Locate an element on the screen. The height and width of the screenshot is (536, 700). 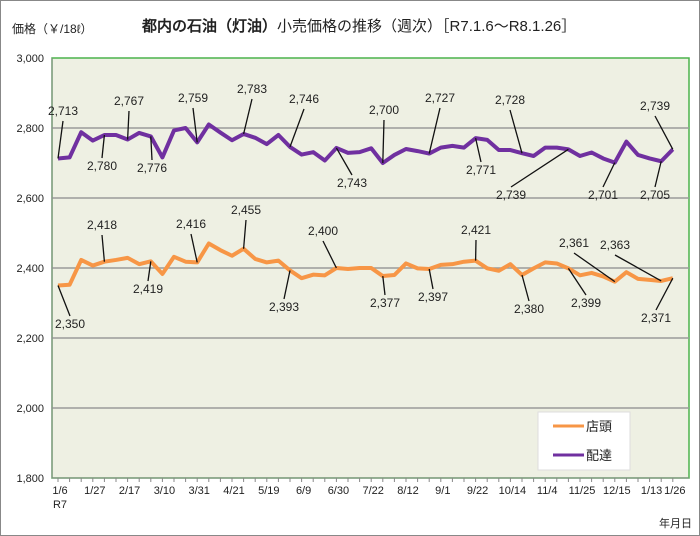
data-label: 2,416 is located at coordinates (191, 224).